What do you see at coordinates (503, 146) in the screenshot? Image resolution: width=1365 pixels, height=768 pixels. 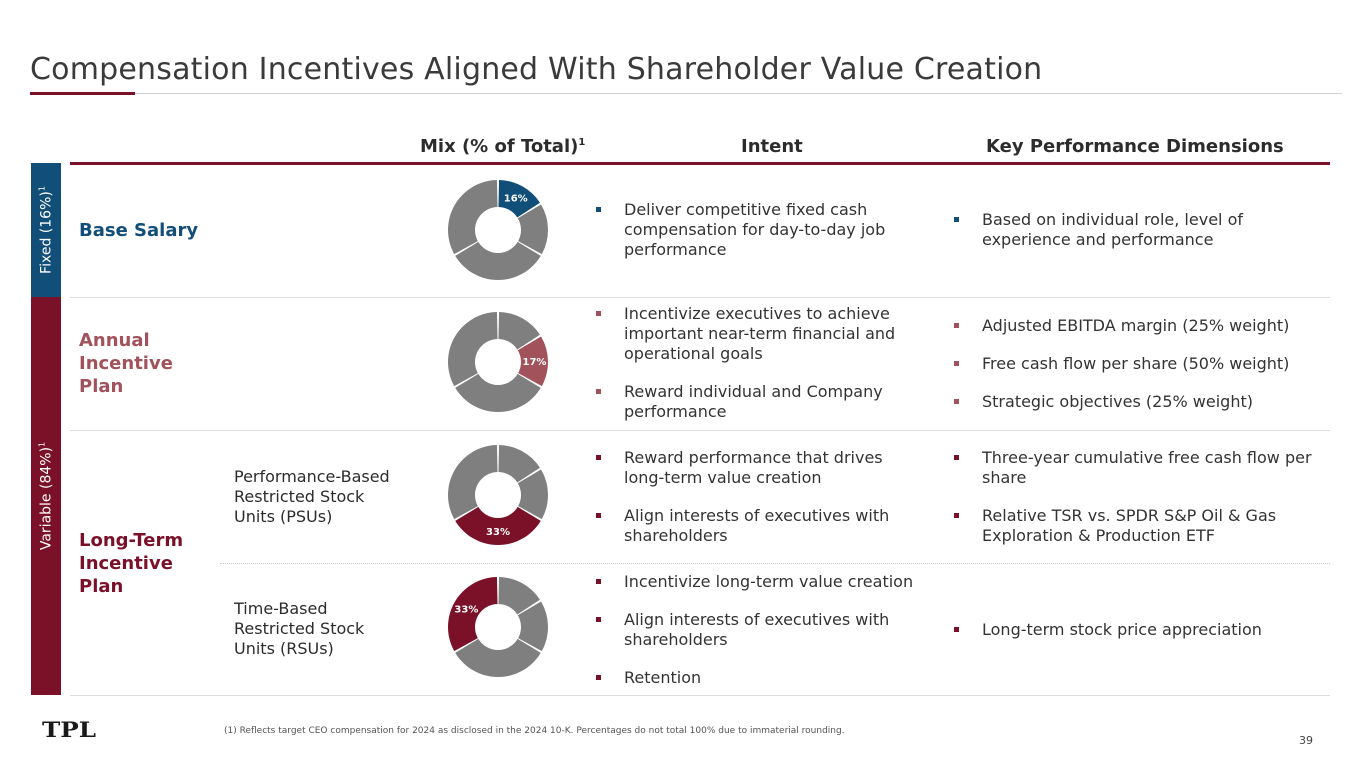 I see `column-header-mix: Mix (% of Total)1` at bounding box center [503, 146].